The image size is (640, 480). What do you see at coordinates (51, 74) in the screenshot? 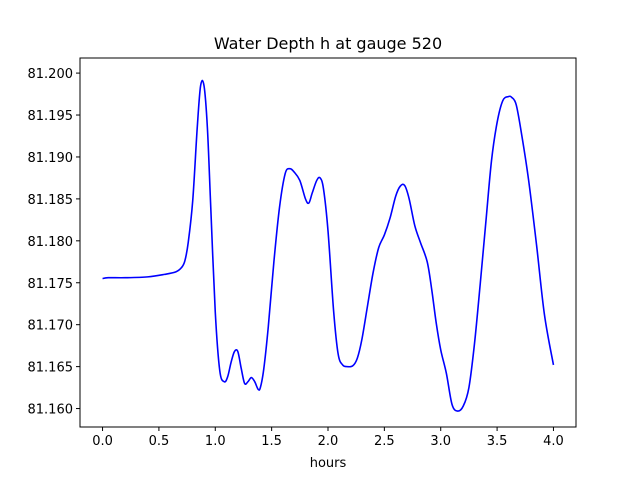
I see `y-tick-label: 81.200` at bounding box center [51, 74].